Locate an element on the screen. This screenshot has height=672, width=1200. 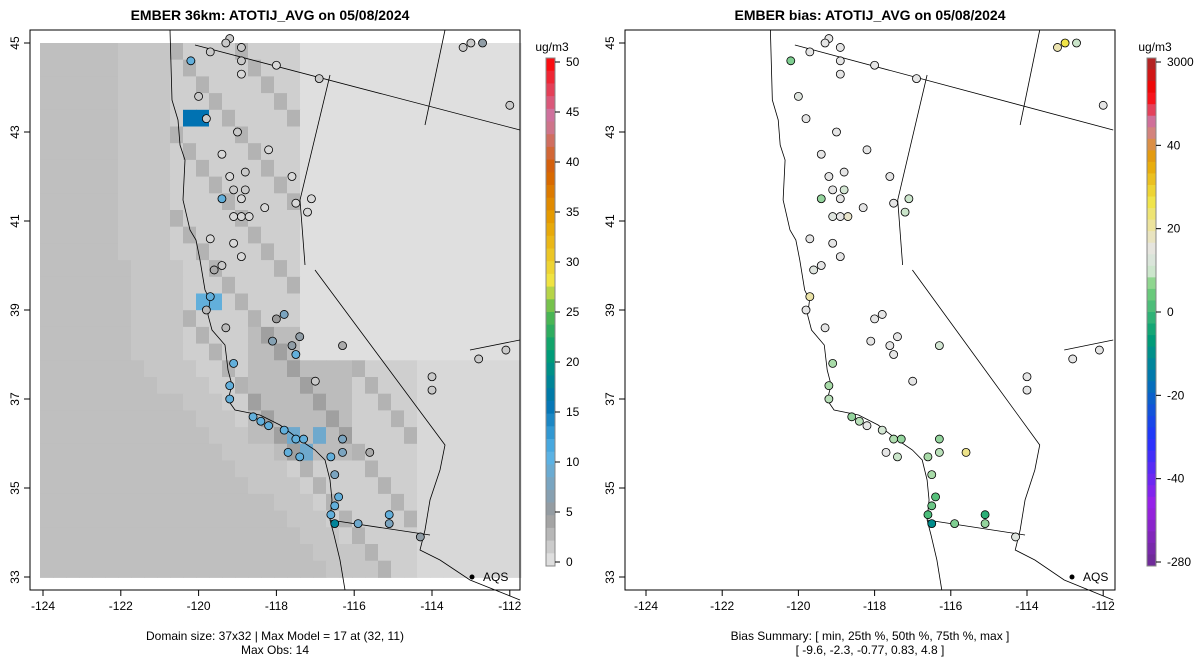
y-tick-label: 43 is located at coordinates (610, 132).